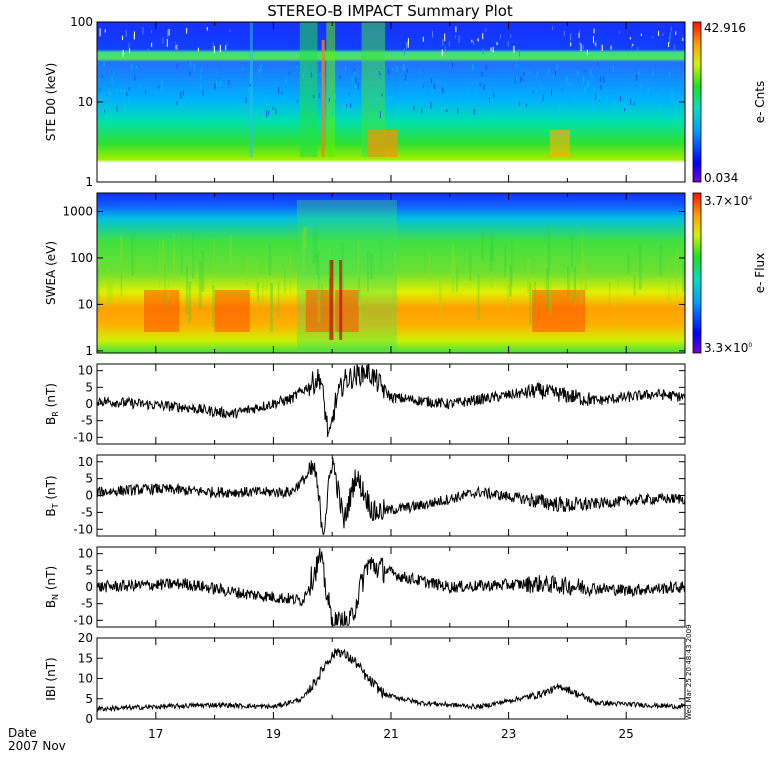 The width and height of the screenshot is (780, 780). I want to click on y-tick-label: 1, so click(89, 351).